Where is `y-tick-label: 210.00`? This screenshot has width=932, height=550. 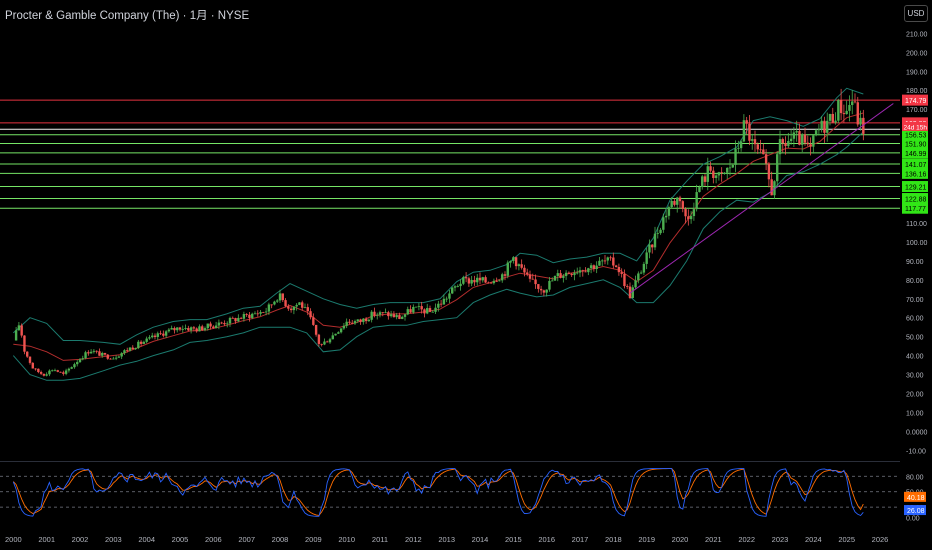 y-tick-label: 210.00 is located at coordinates (917, 34).